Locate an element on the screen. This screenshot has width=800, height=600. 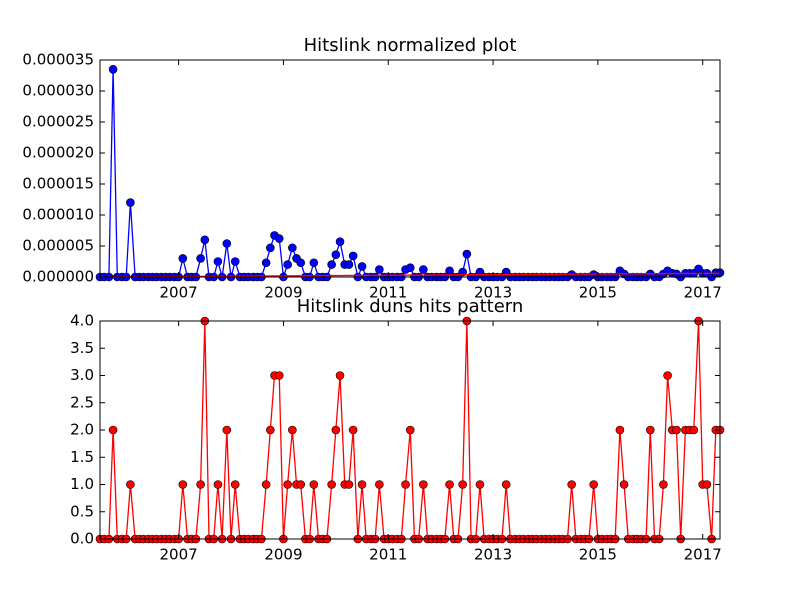
y-tick-label: 0.000000 is located at coordinates (58, 277).